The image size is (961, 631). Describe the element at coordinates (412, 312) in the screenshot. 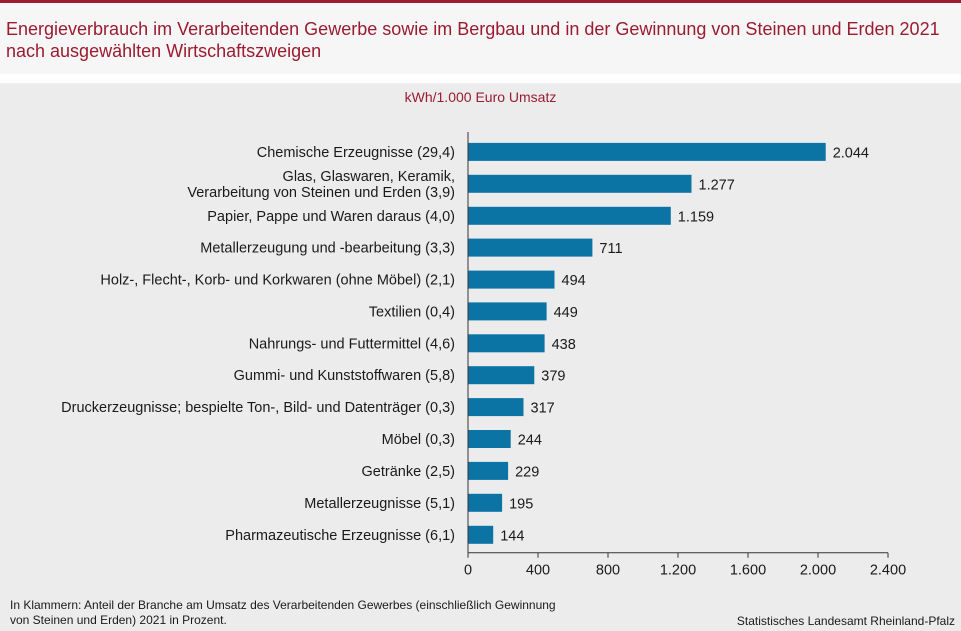

I see `category-label: Textilien (0,4)` at that location.